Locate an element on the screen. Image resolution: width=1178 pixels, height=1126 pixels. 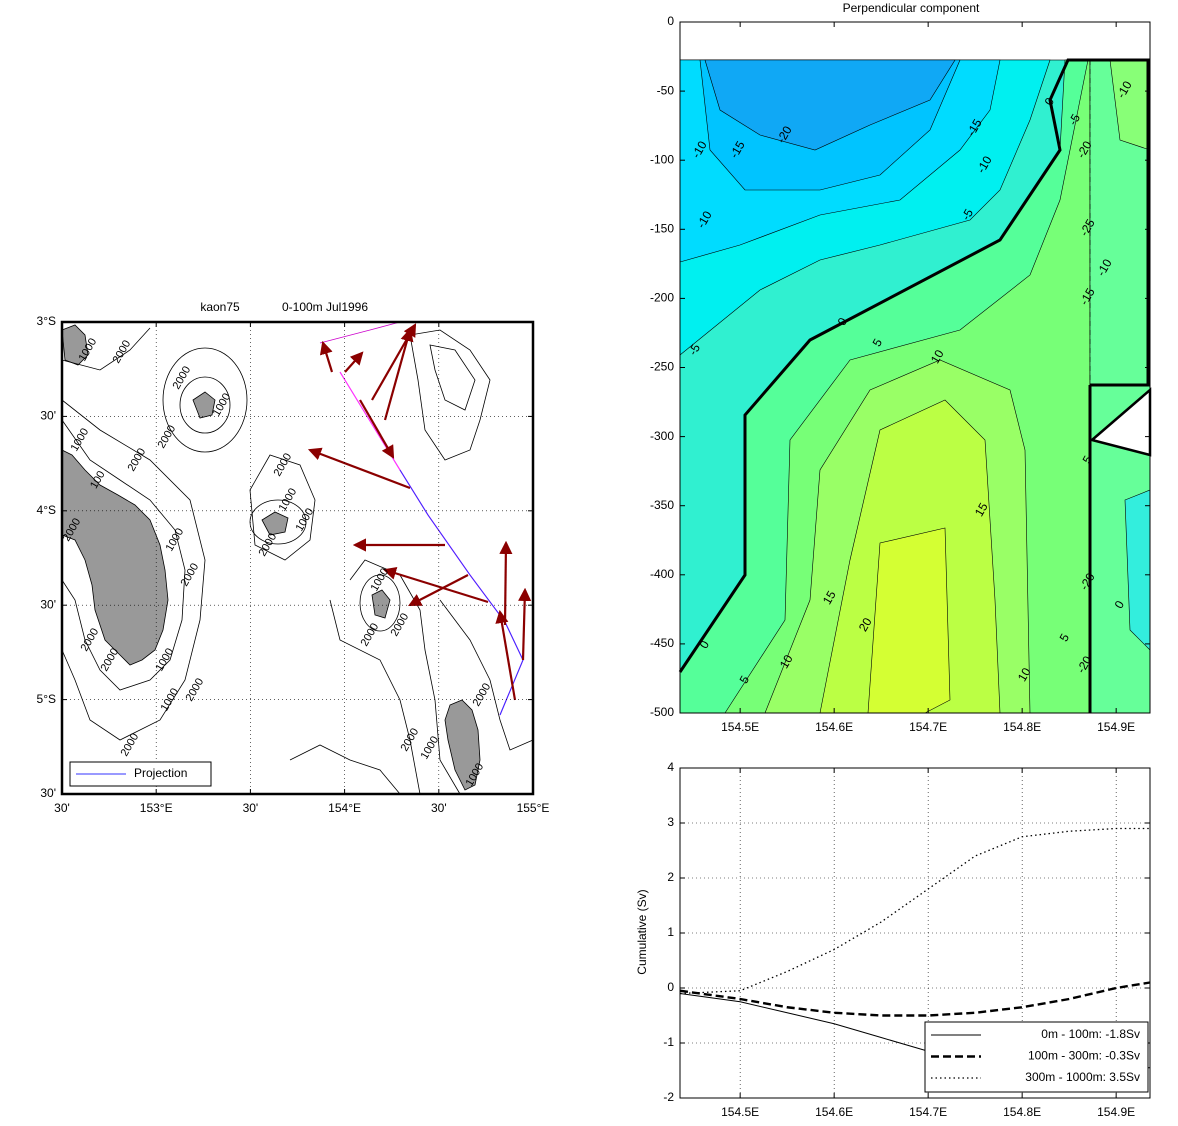
velocity-arrows is located at coordinates (419, 512).